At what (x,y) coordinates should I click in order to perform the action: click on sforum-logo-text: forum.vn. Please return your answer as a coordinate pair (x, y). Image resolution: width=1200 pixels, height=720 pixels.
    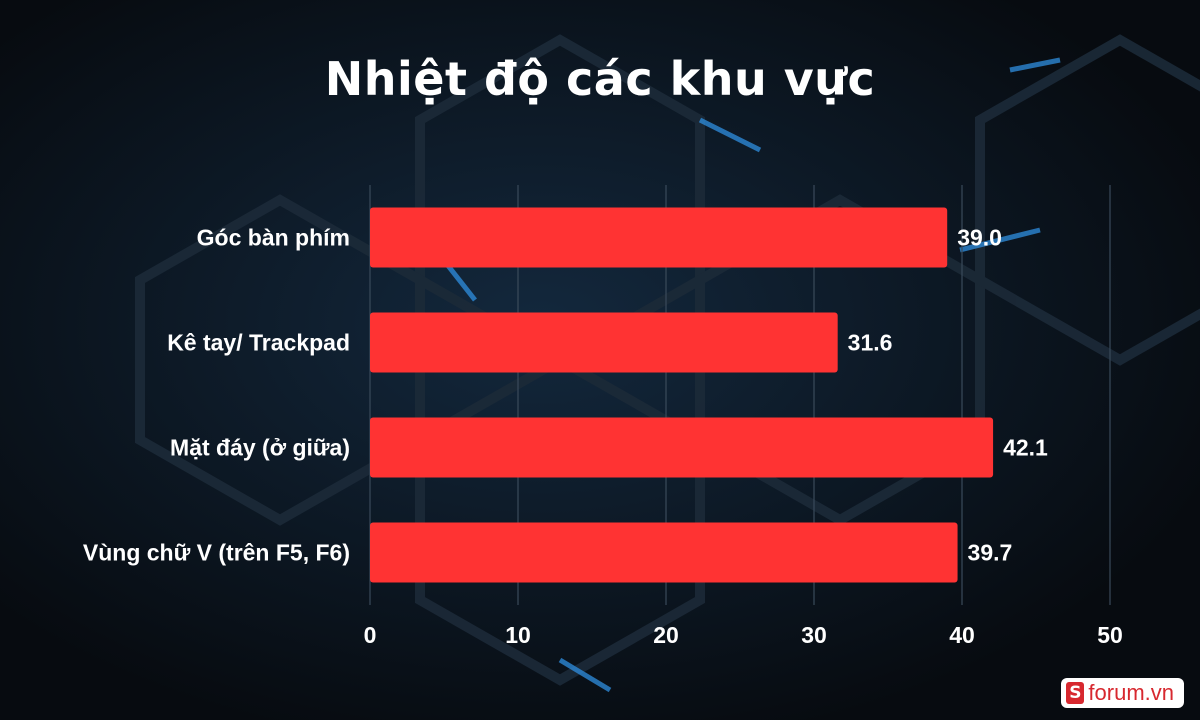
    Looking at the image, I should click on (1131, 692).